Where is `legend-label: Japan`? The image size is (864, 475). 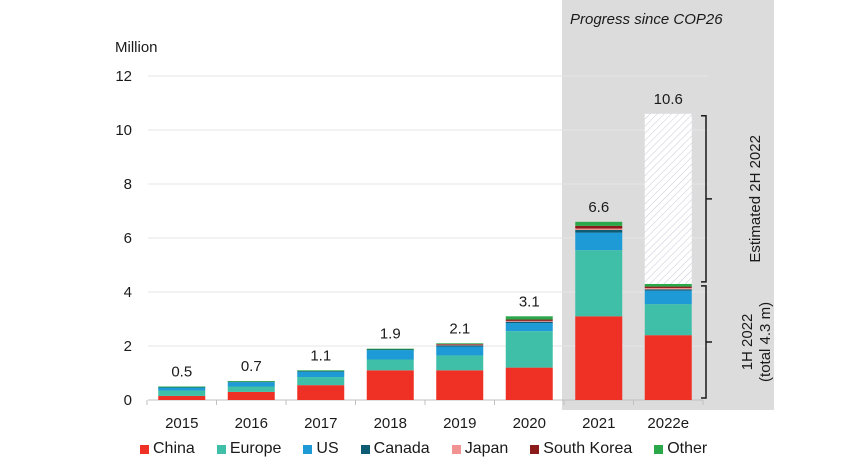 legend-label: Japan is located at coordinates (486, 448).